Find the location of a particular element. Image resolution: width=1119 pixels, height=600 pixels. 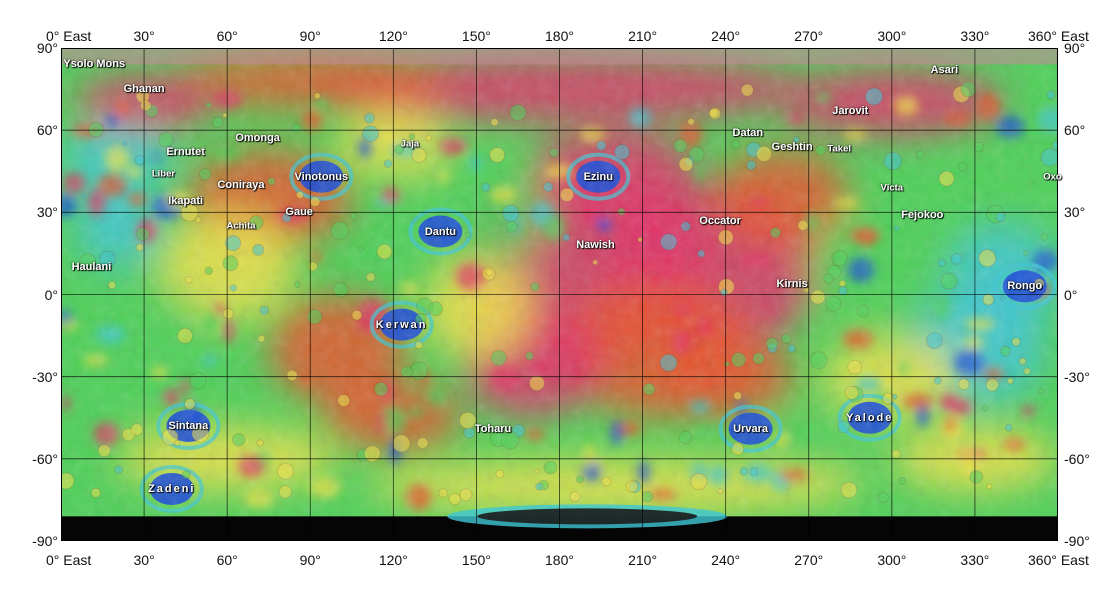

feature-label: Omonga is located at coordinates (257, 138).